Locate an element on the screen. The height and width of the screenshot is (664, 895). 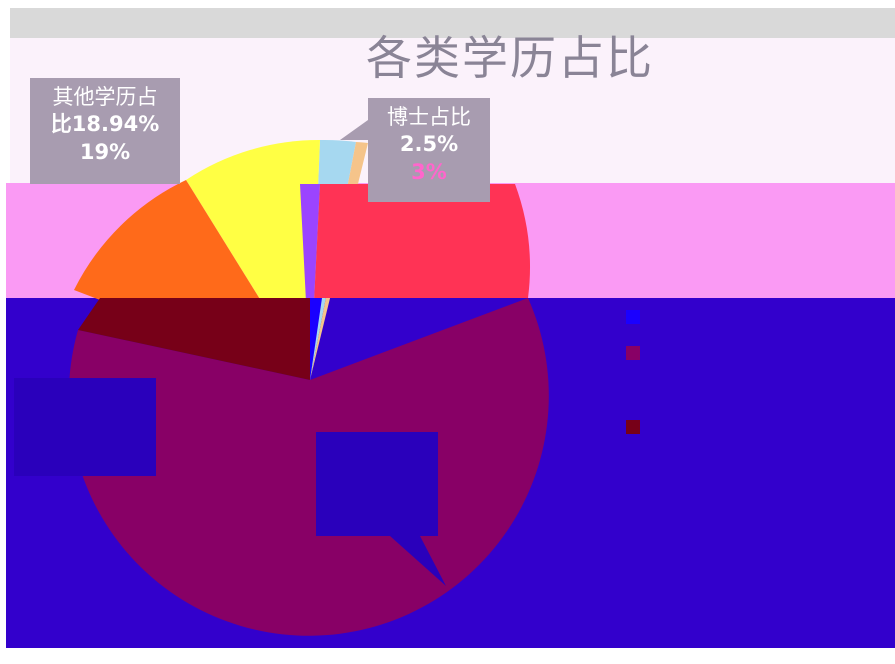
callout-other is located at coordinates (105, 131).